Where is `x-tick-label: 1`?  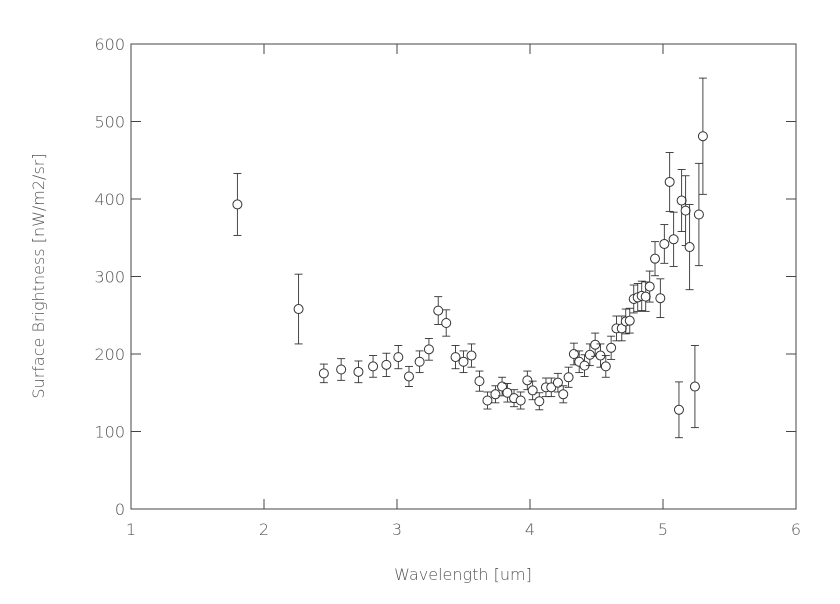
x-tick-label: 1 is located at coordinates (131, 529).